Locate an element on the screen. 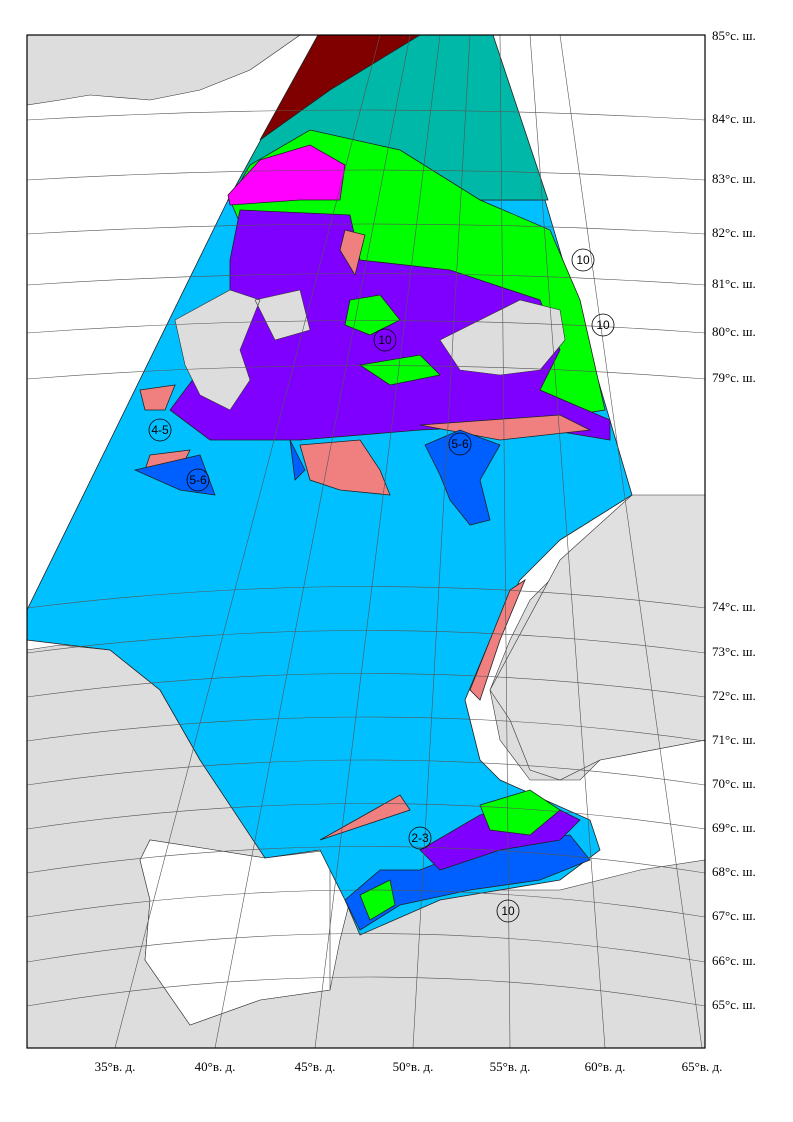 The image size is (793, 1122). latitude-label: 73°с. ш. is located at coordinates (734, 651).